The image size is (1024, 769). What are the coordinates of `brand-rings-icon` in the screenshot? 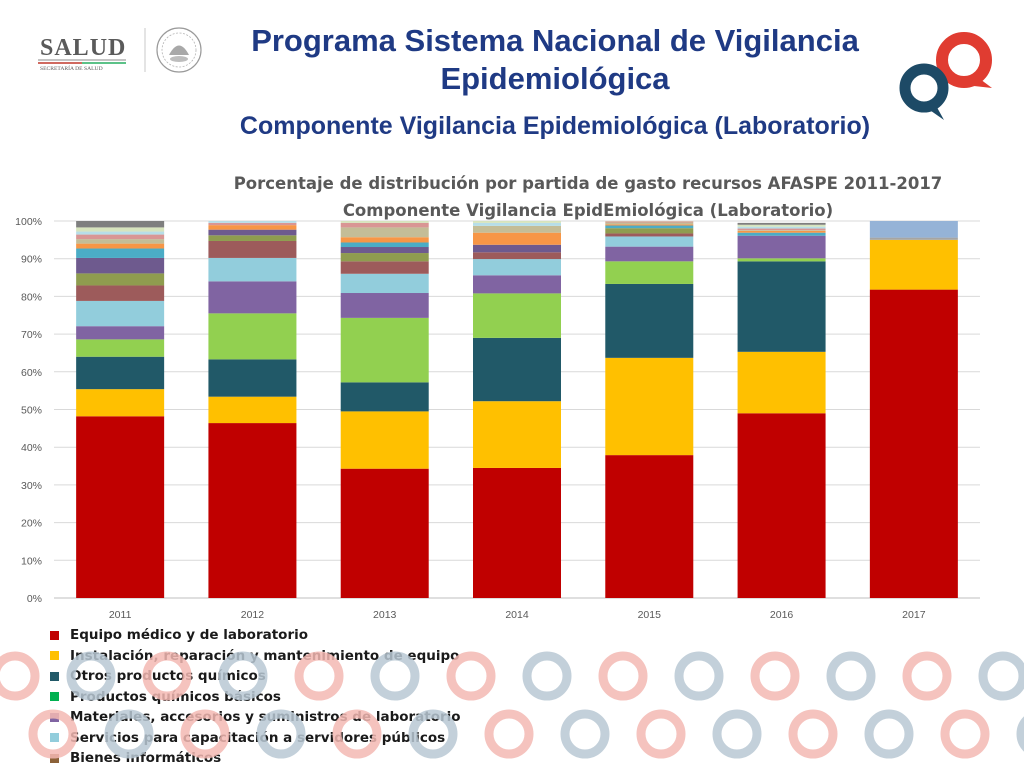 It's located at (948, 74).